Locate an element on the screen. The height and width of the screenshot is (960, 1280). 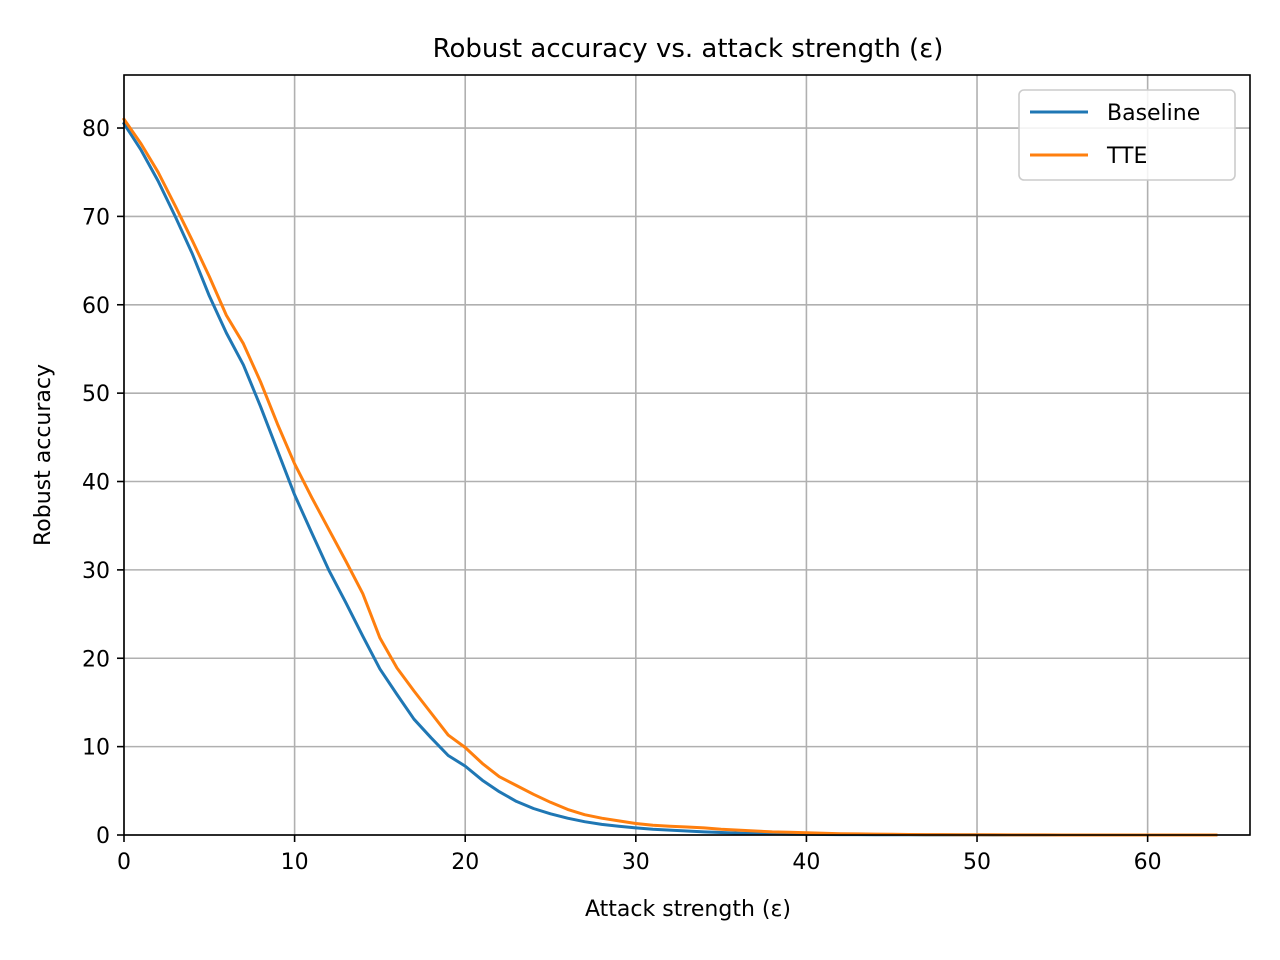
y-axis-label: Robust accuracy is located at coordinates (43, 455).